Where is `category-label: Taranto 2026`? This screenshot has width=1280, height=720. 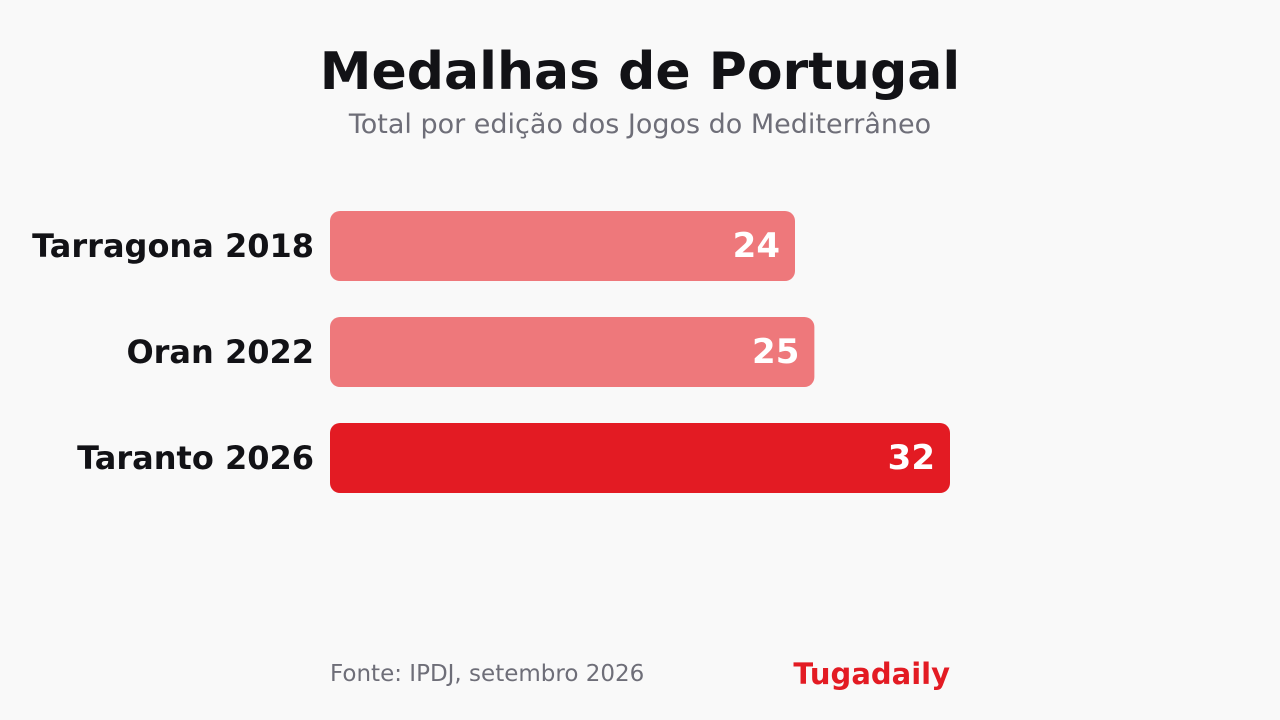 category-label: Taranto 2026 is located at coordinates (195, 458).